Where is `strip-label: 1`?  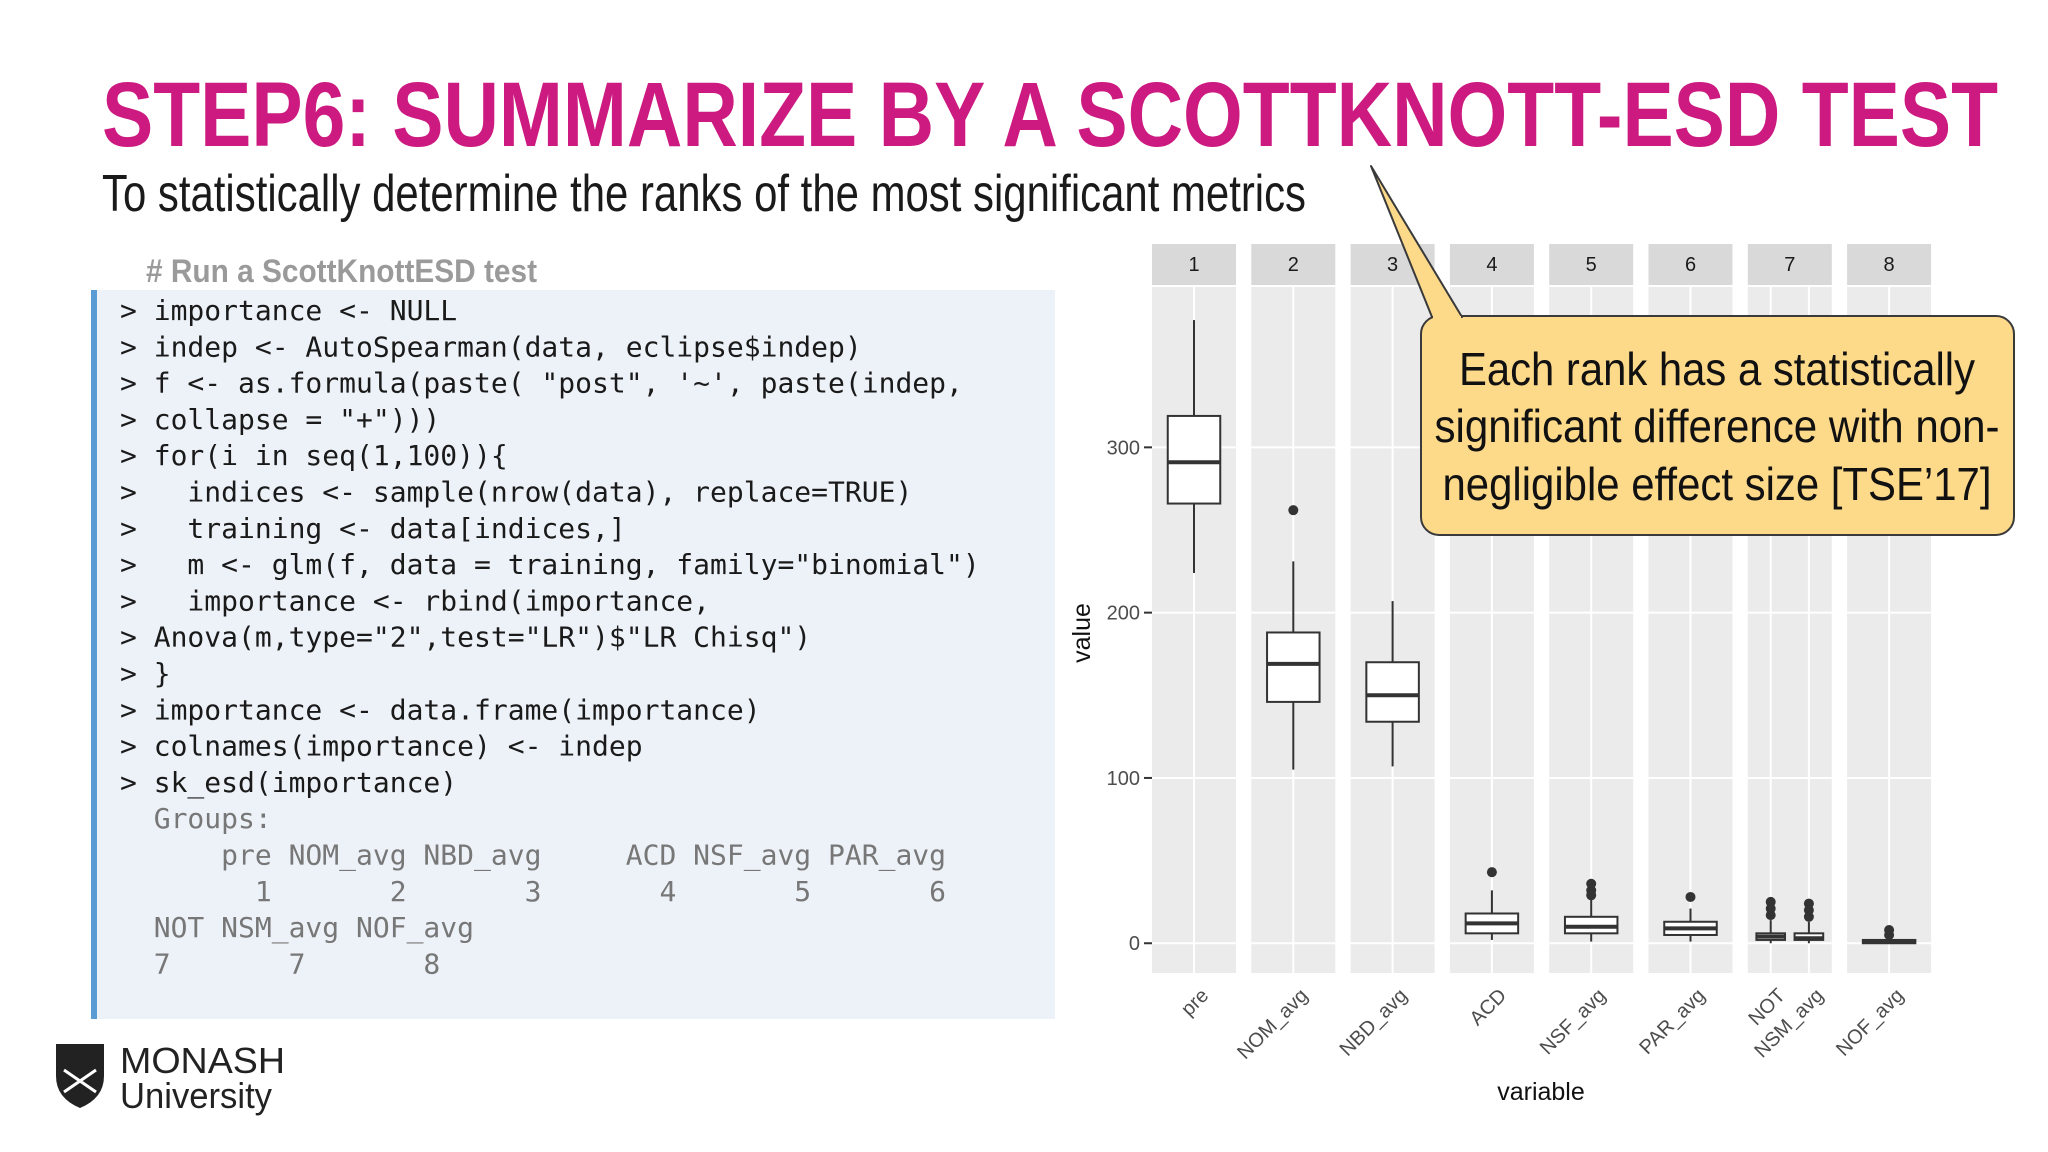
strip-label: 1 is located at coordinates (1193, 265).